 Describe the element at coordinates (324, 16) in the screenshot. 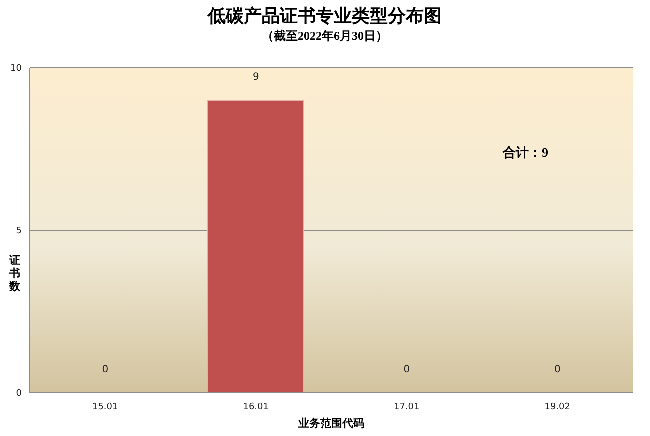

I see `chart-title: 低碳产品证书专业类型分布图` at that location.